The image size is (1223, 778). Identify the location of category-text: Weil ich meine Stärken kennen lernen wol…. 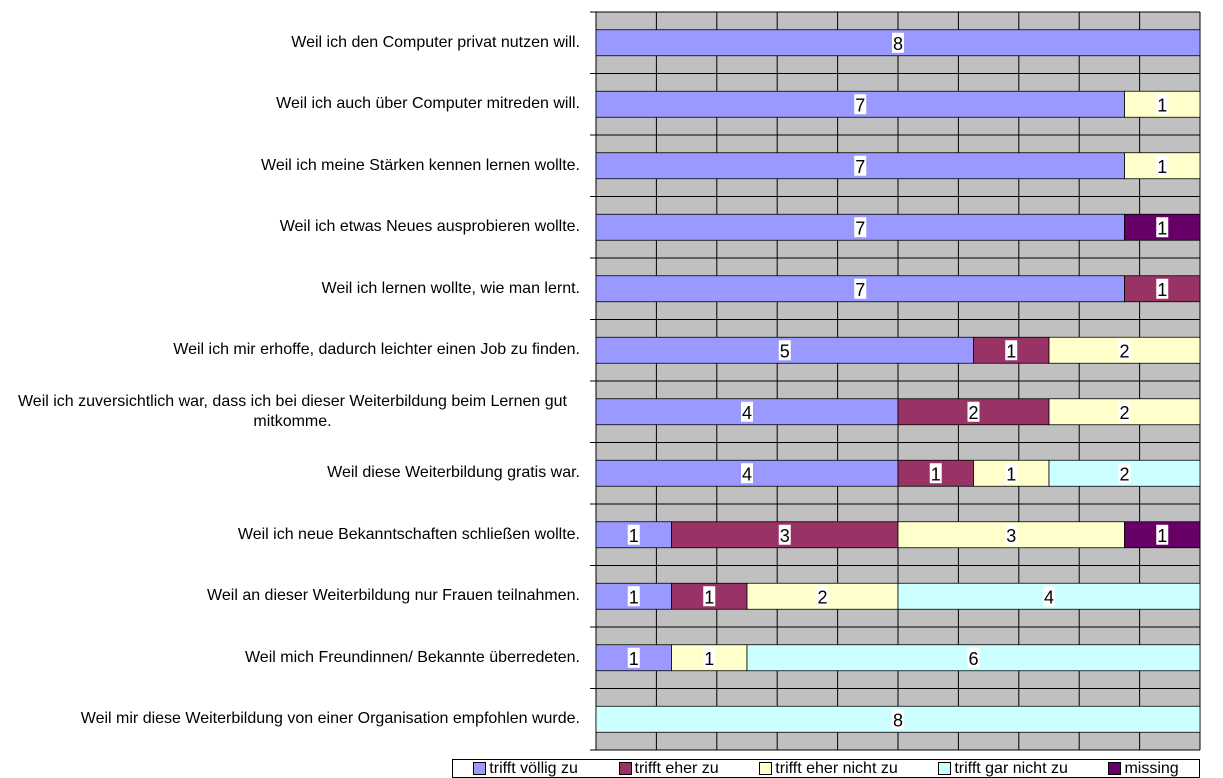
(420, 165).